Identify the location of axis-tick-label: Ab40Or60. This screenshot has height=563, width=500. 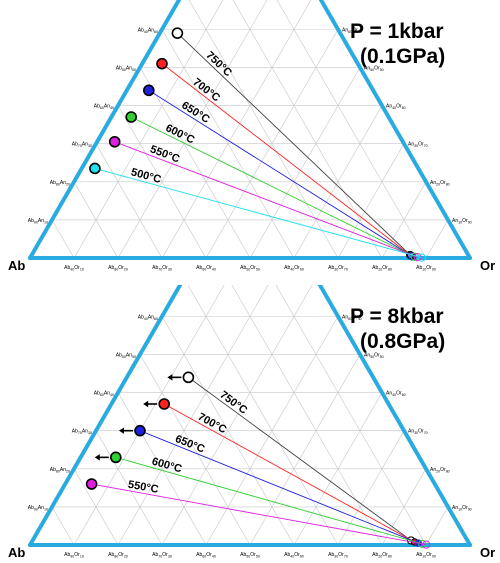
(294, 268).